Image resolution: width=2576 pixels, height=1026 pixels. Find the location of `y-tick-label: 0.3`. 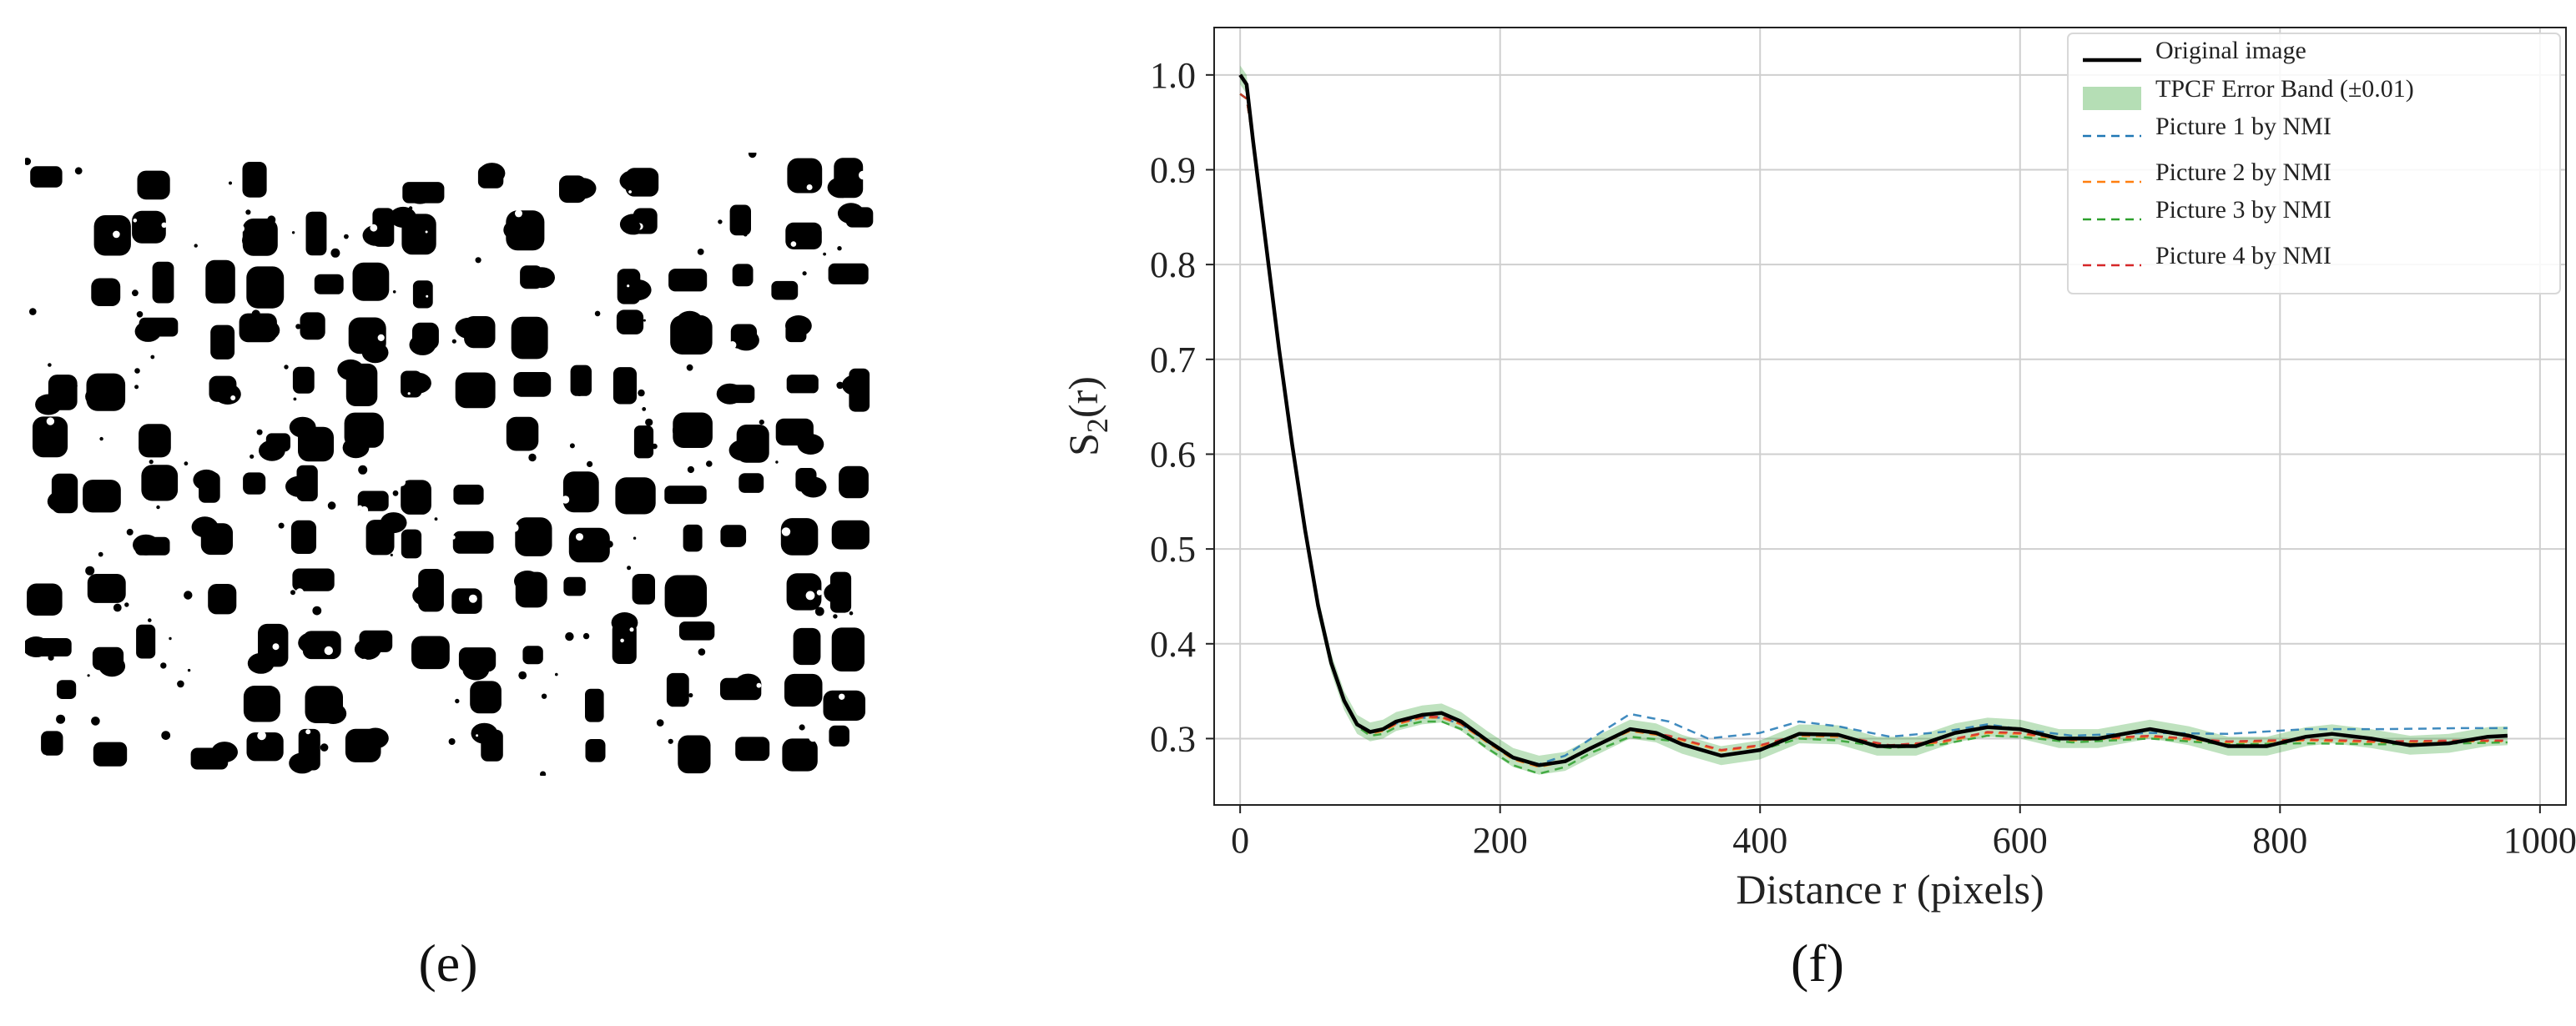

y-tick-label: 0.3 is located at coordinates (1173, 739).